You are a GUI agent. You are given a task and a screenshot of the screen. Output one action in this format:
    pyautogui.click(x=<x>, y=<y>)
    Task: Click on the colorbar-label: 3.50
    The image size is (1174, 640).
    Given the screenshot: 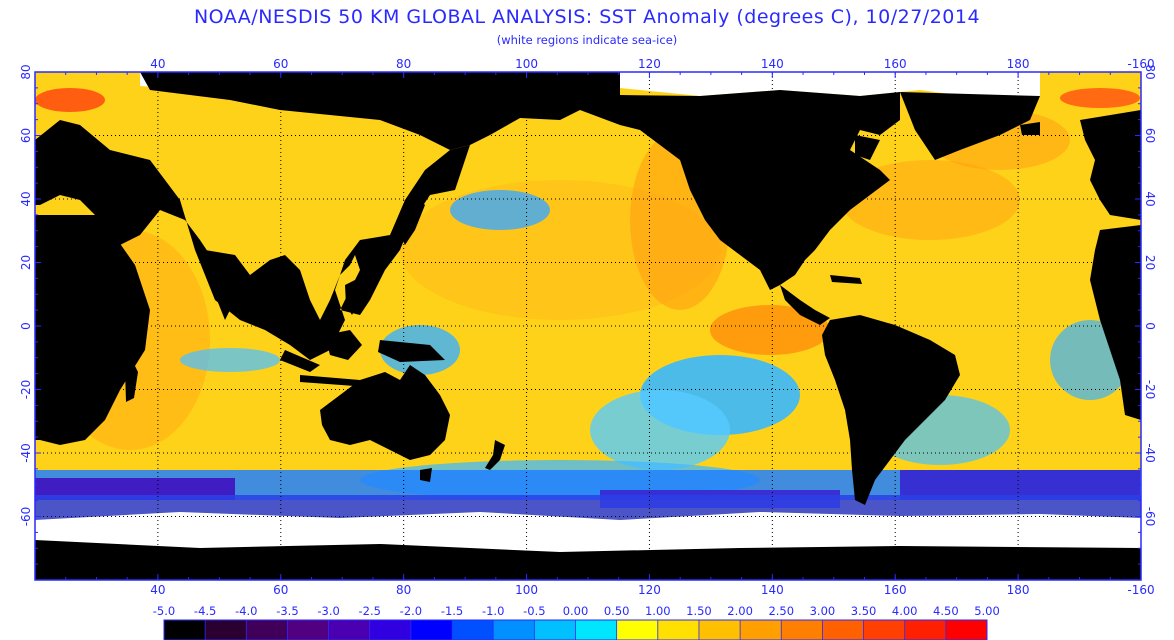 What is the action you would take?
    pyautogui.click(x=864, y=611)
    